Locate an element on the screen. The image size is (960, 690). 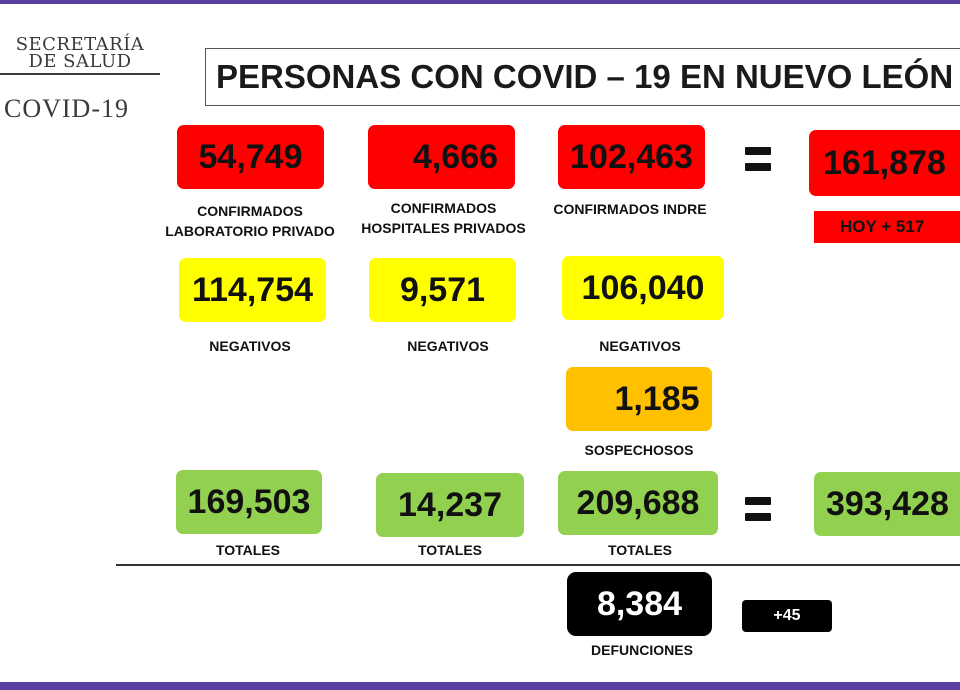
negativos-hospitales-label: NEGATIVOS is located at coordinates (448, 346).